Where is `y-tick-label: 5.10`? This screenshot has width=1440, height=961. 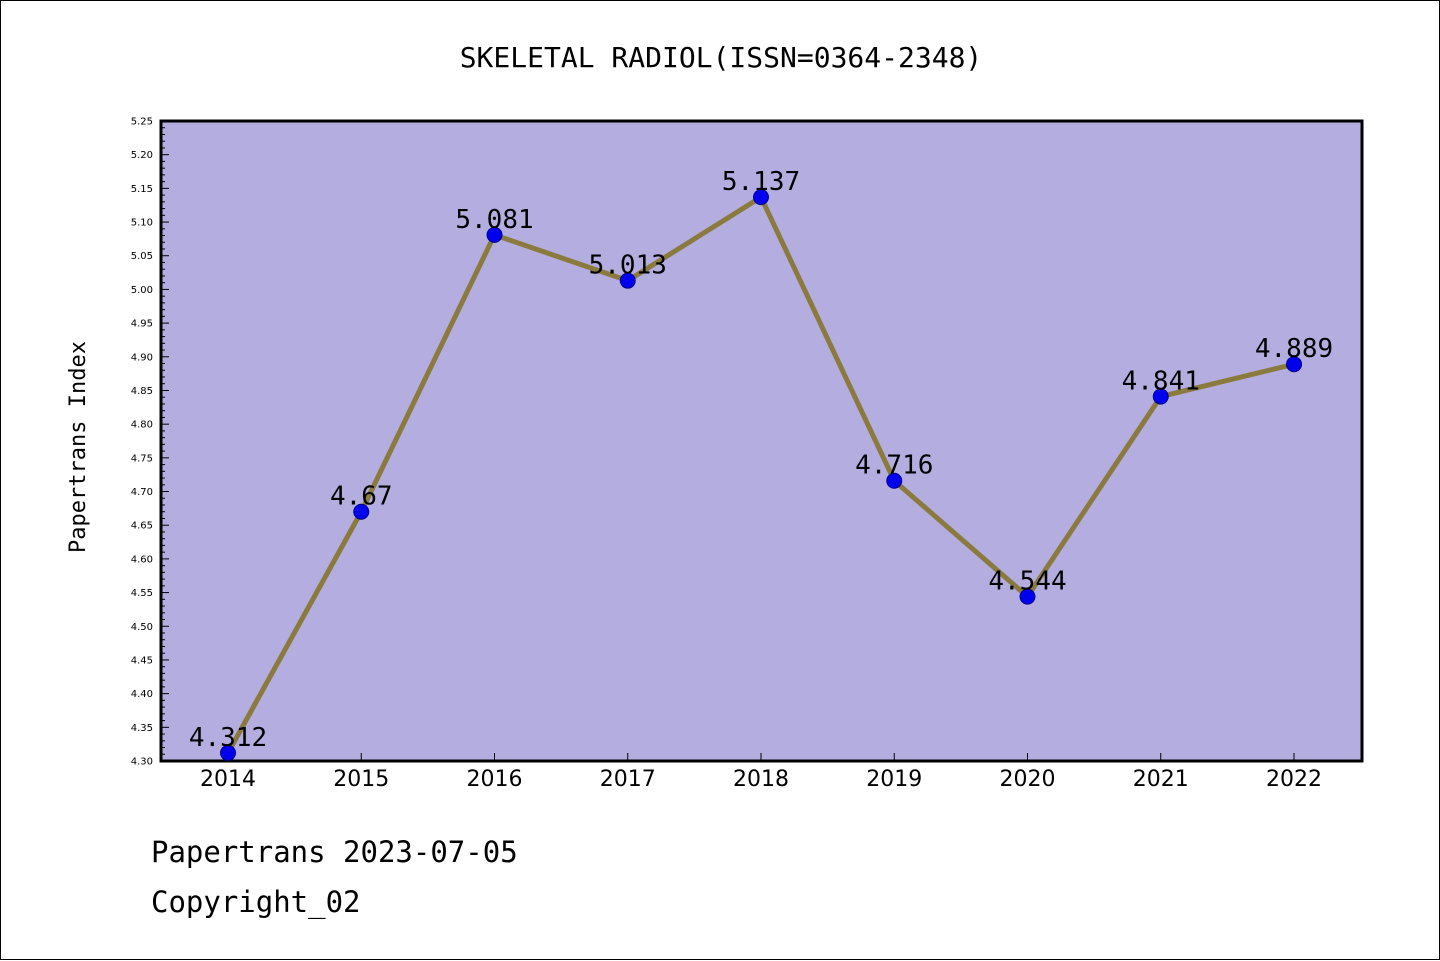 y-tick-label: 5.10 is located at coordinates (142, 223).